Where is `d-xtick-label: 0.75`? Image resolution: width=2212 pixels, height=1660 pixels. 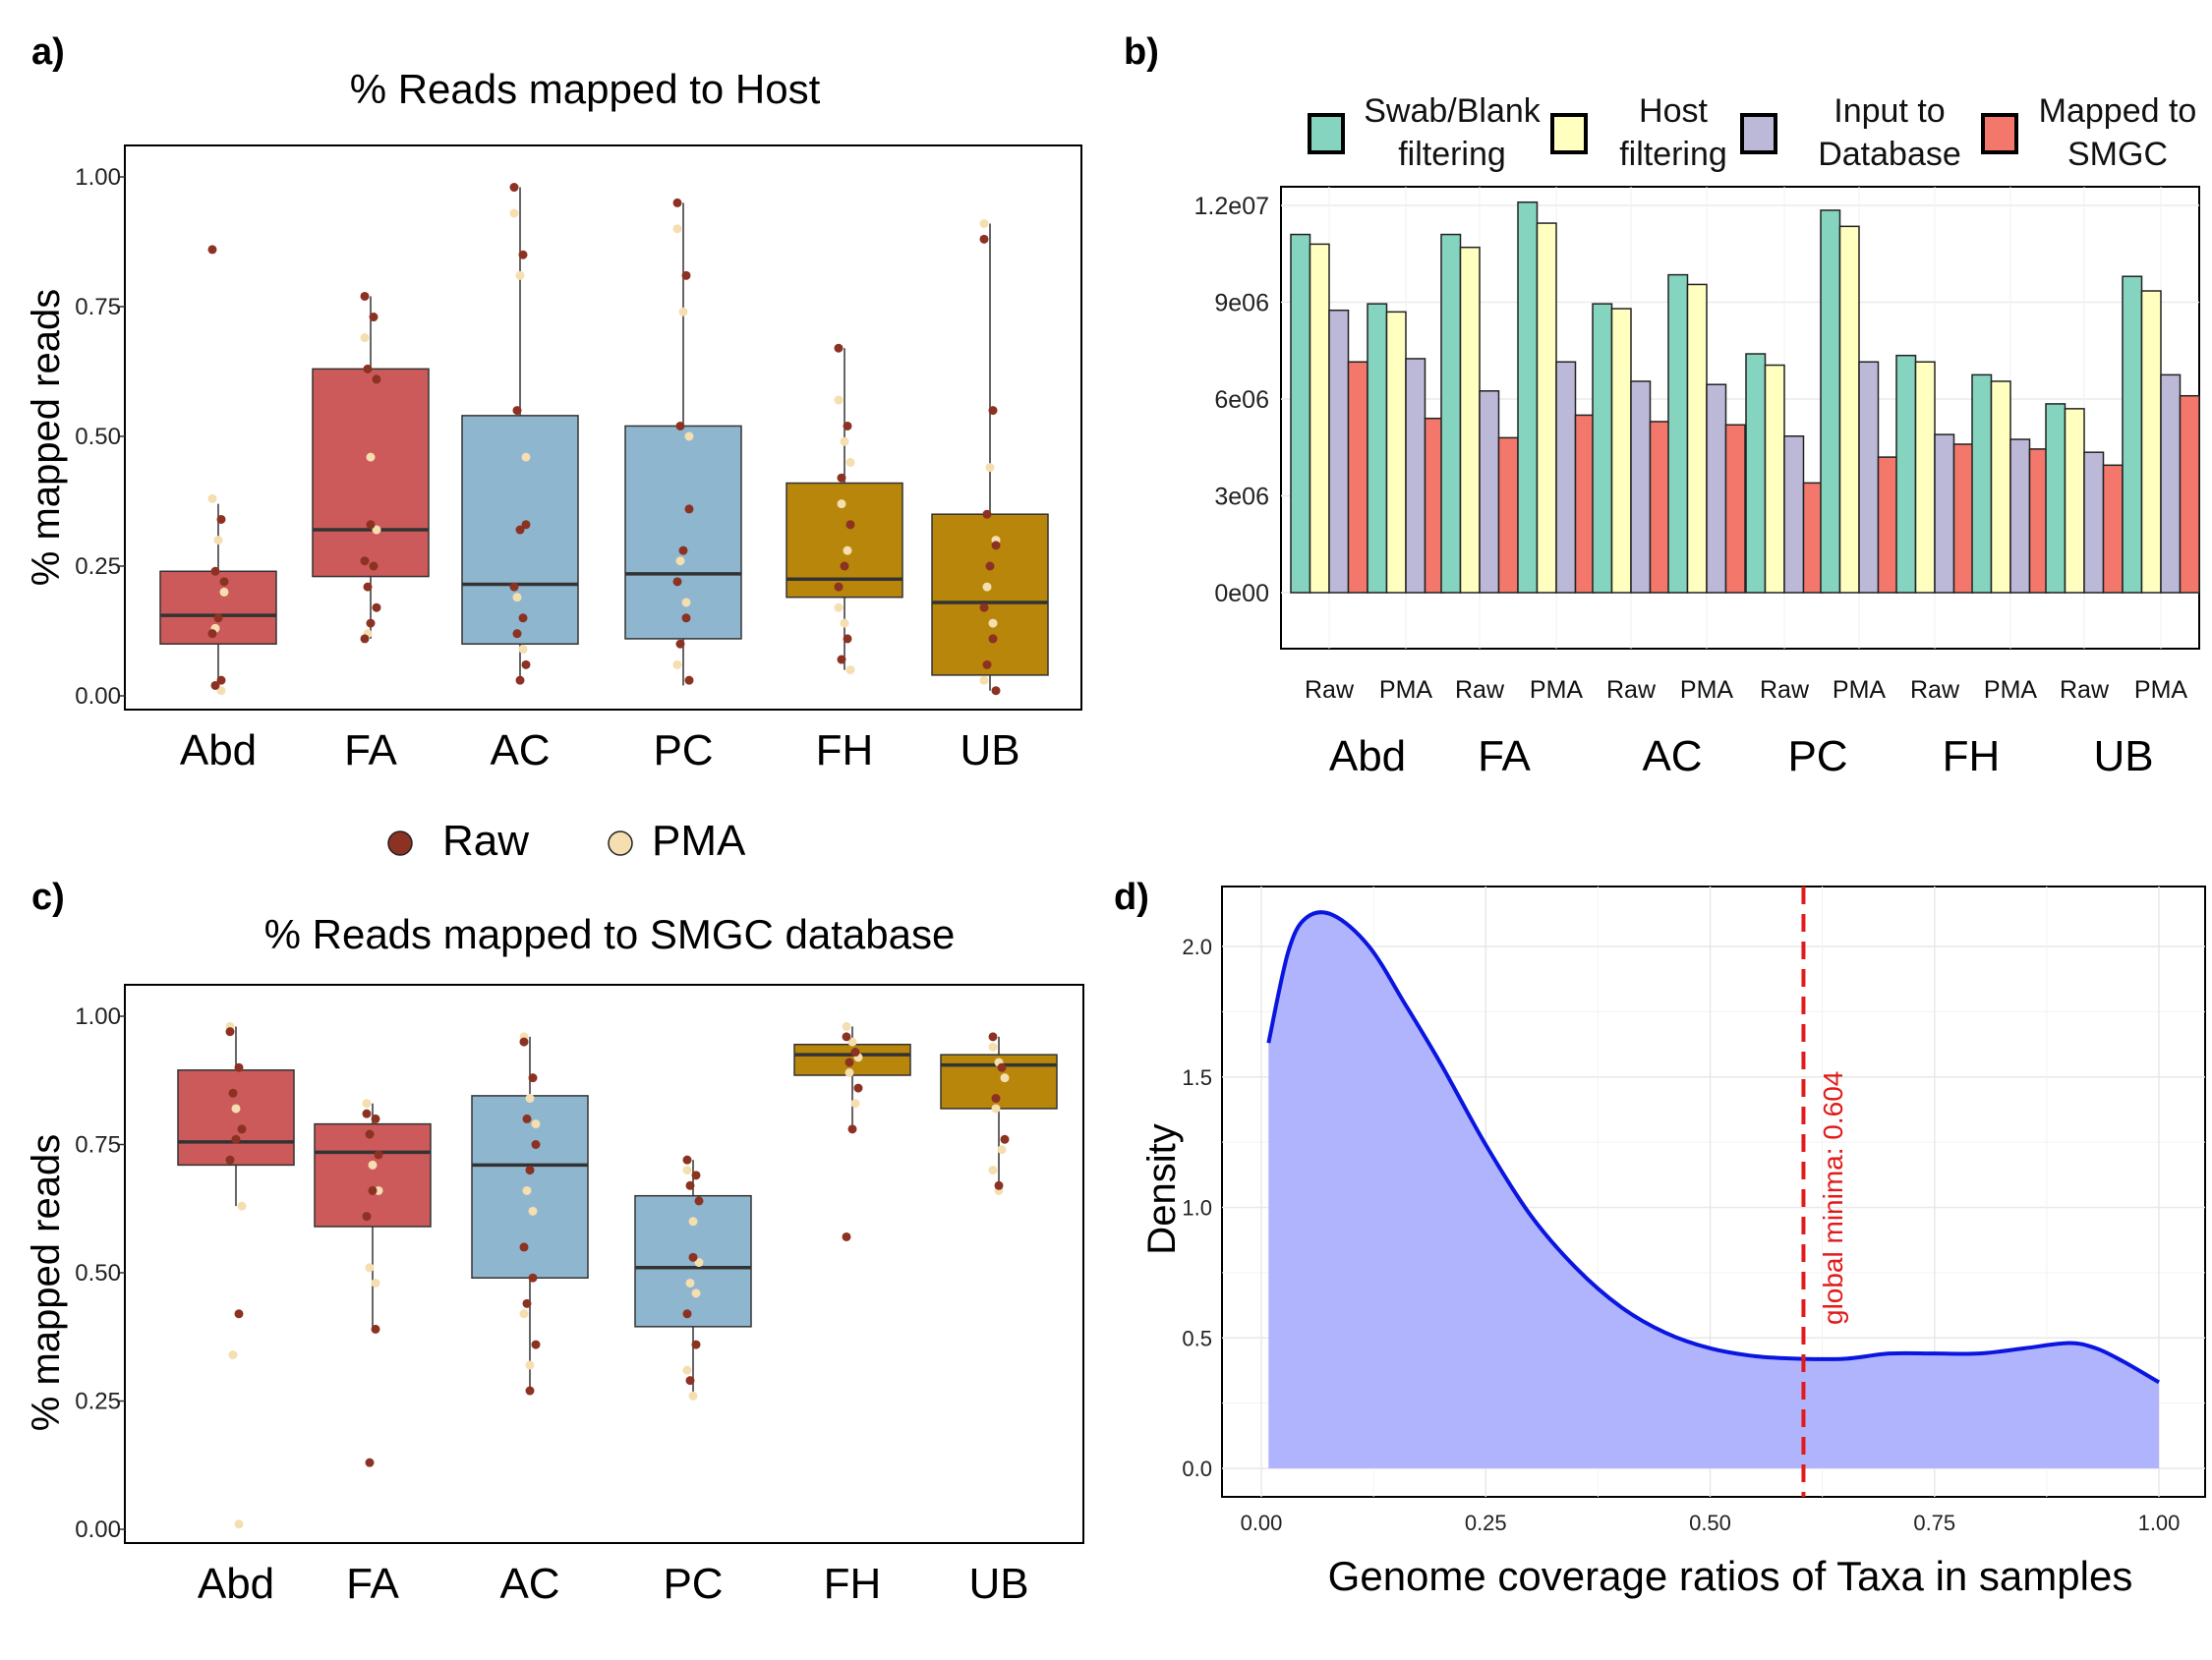
d-xtick-label: 0.75 is located at coordinates (1934, 1523).